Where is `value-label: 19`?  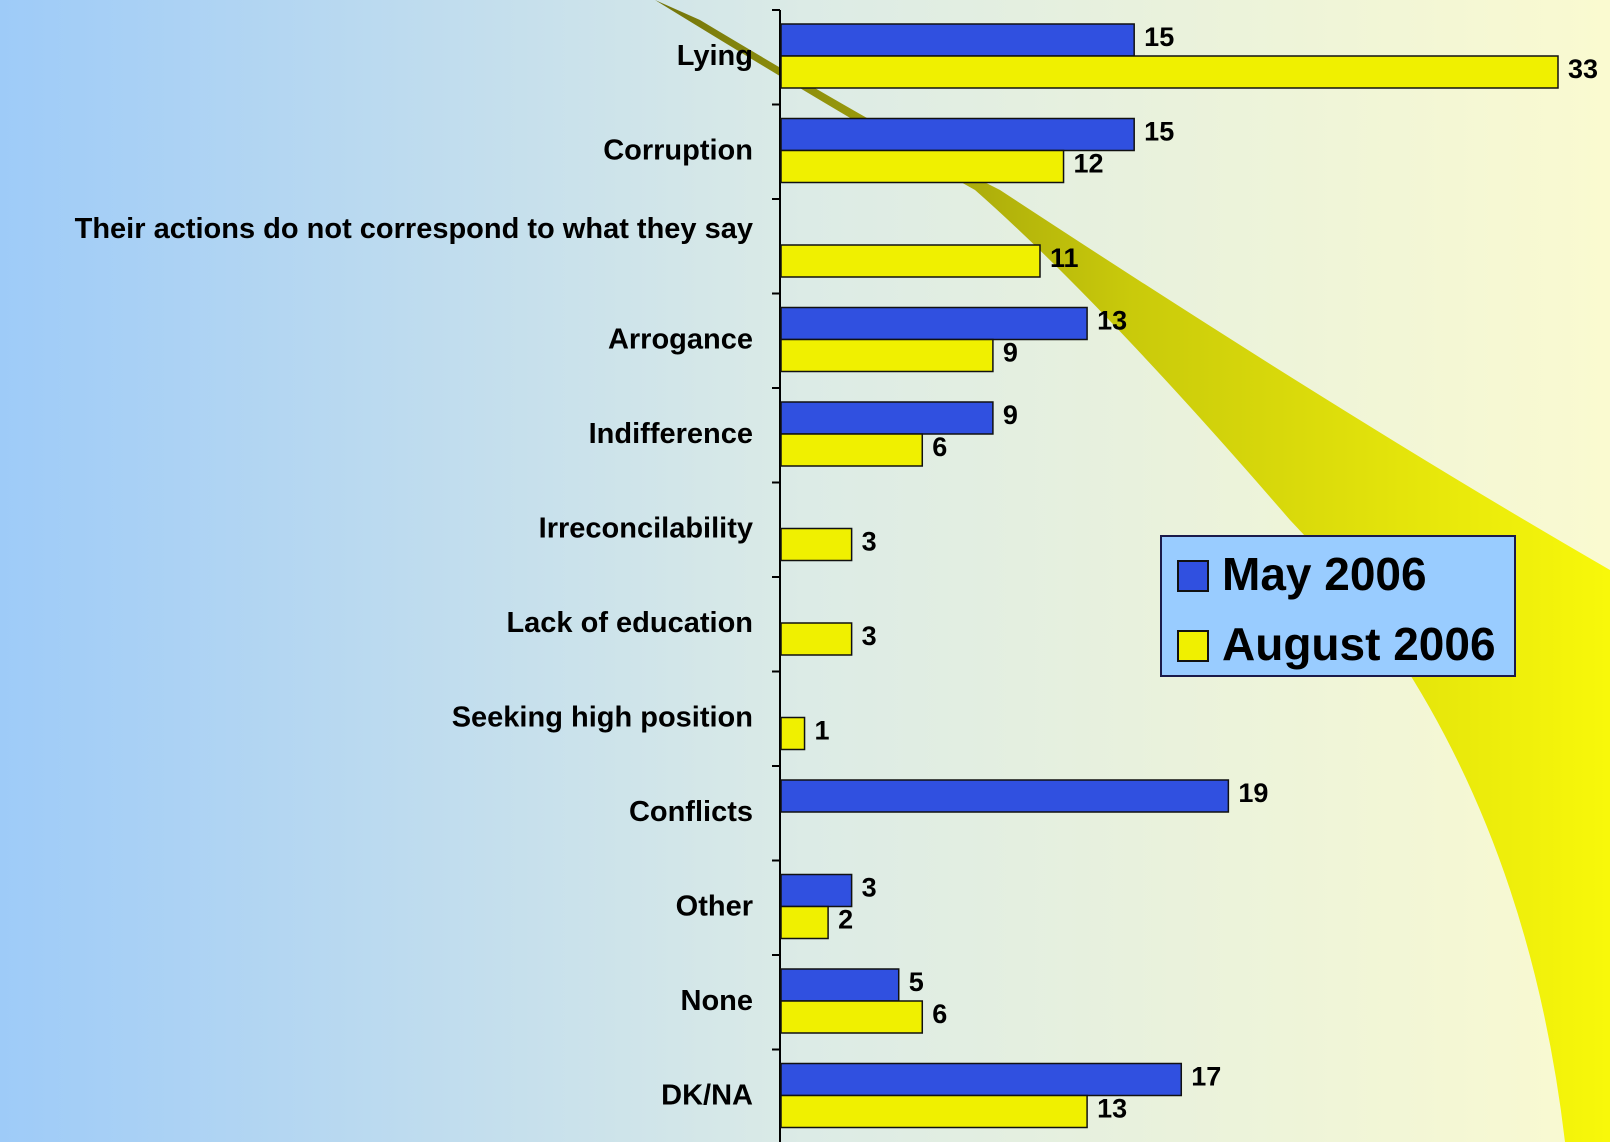
value-label: 19 is located at coordinates (1253, 793).